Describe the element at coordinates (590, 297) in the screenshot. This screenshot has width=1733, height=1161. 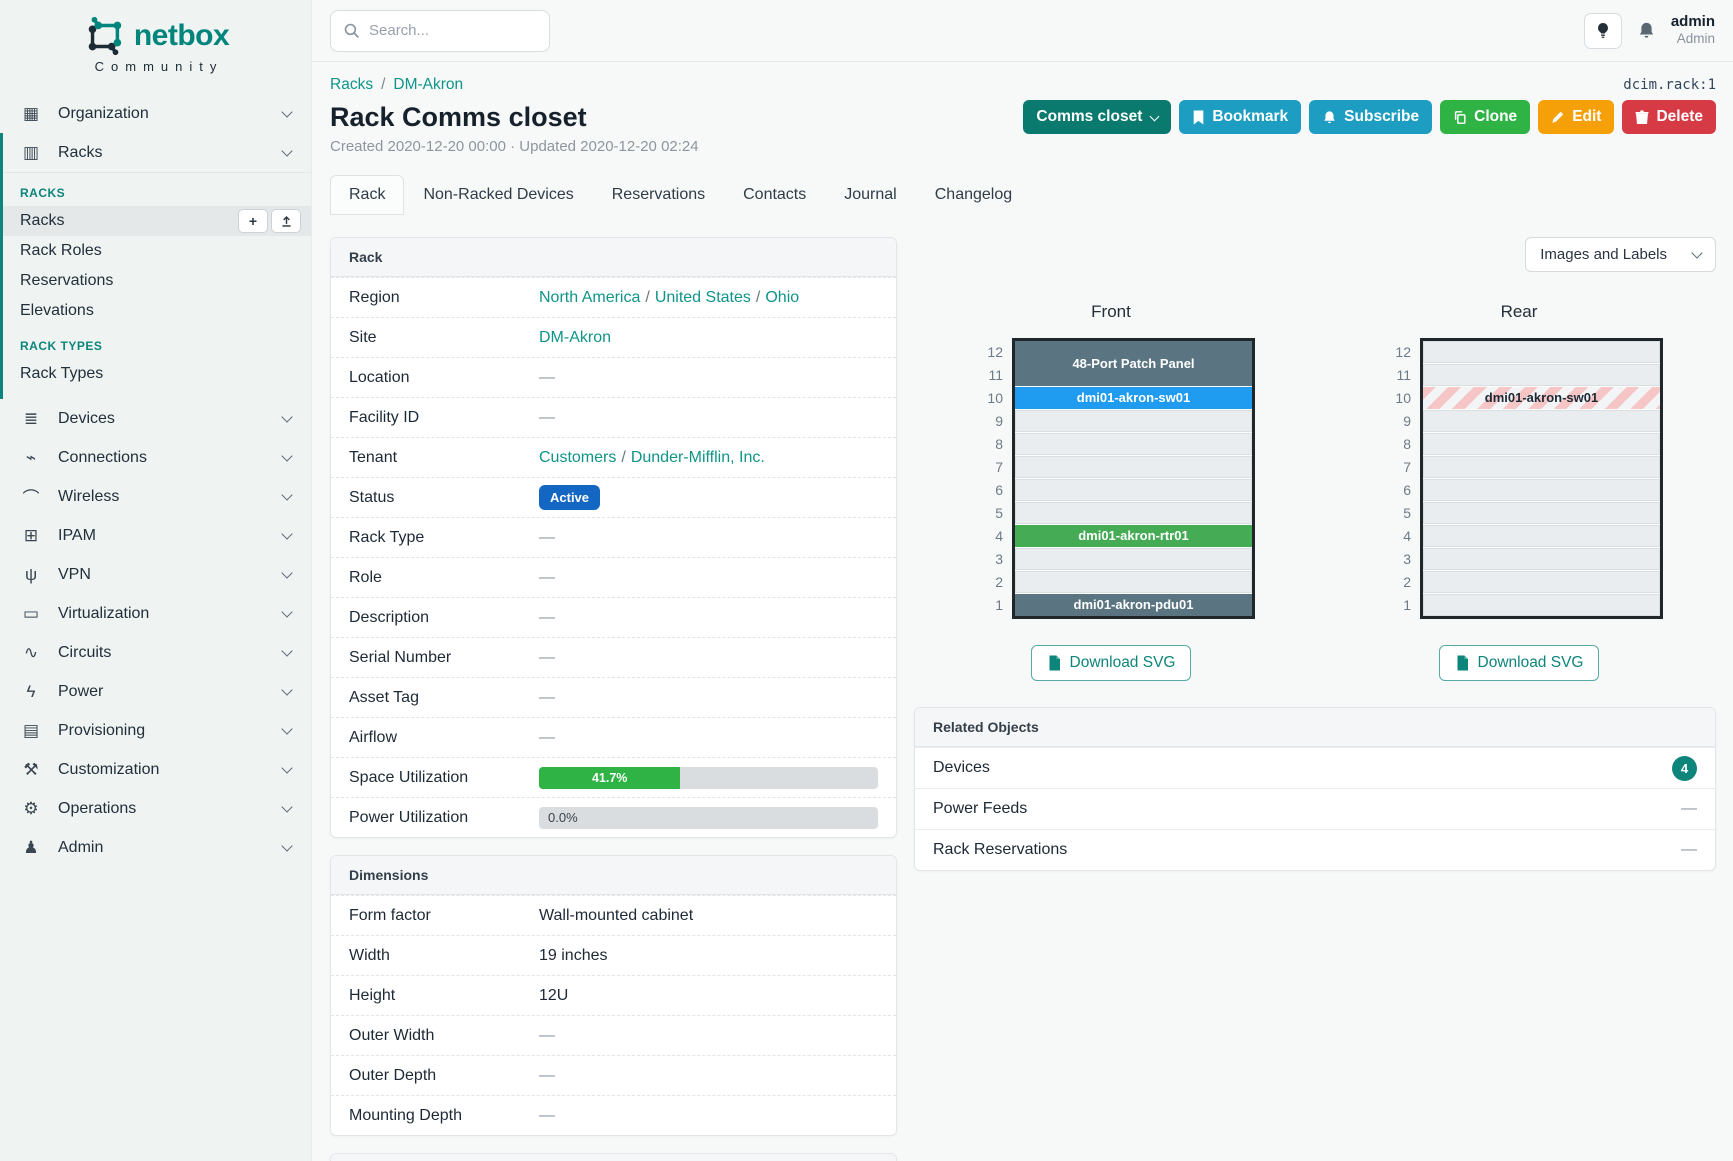
I see `region-link: North America` at that location.